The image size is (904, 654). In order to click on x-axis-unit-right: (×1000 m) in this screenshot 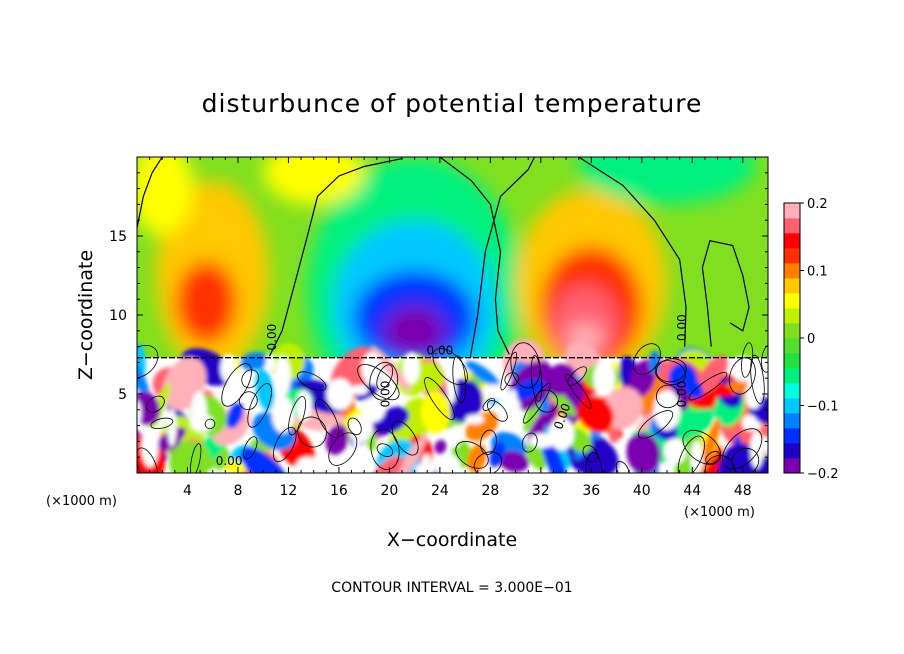, I will do `click(719, 512)`.